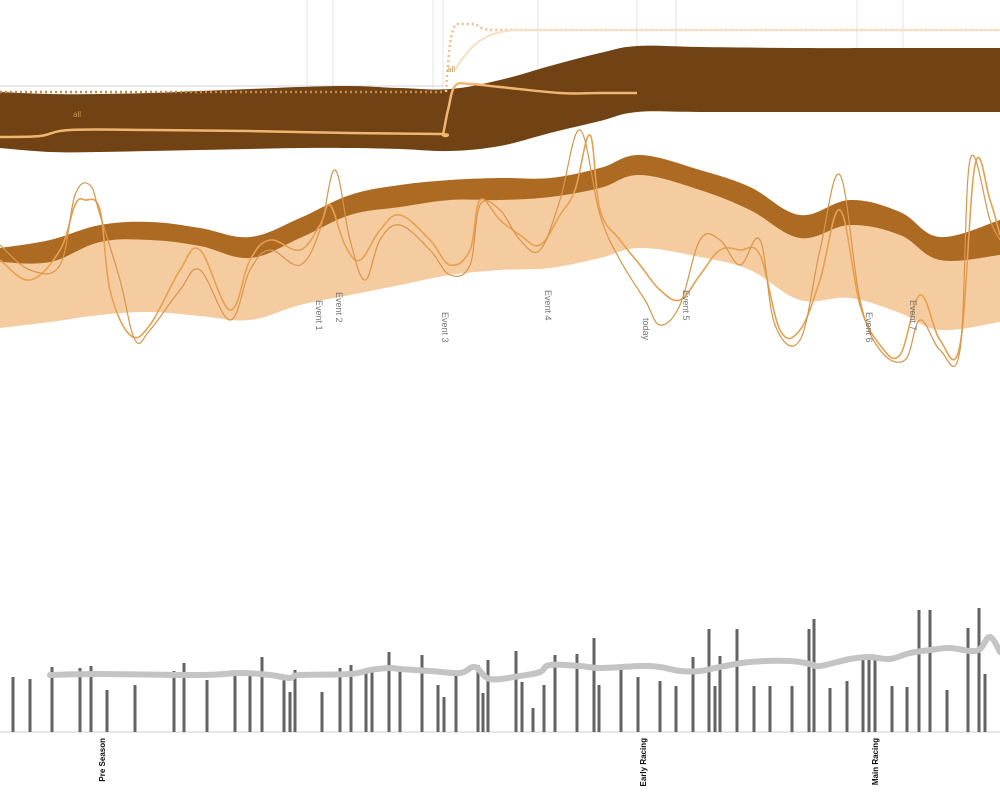 This screenshot has height=808, width=1000. I want to click on series-label-all-2: all, so click(451, 69).